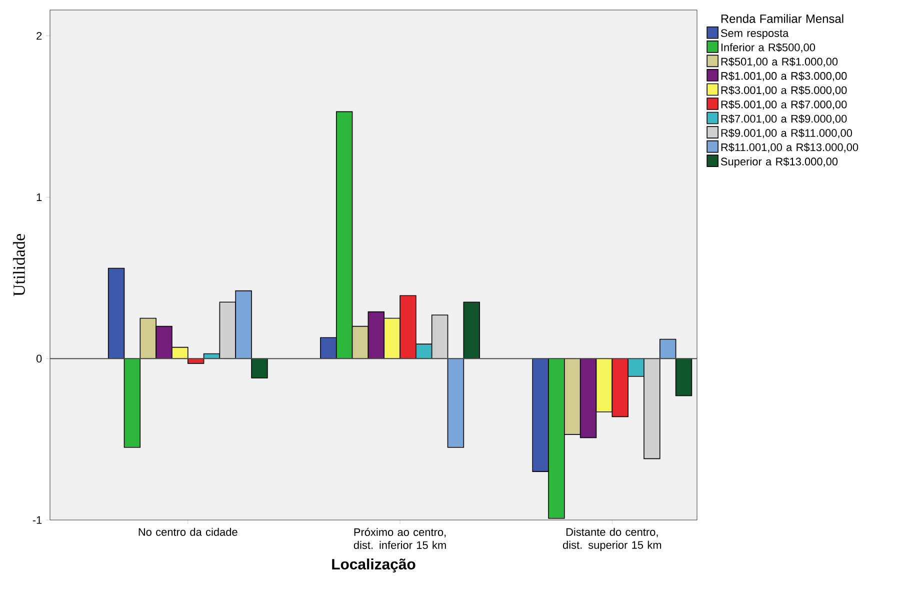 Image resolution: width=910 pixels, height=599 pixels. Describe the element at coordinates (784, 105) in the screenshot. I see `legend-label: R$5.001,00 a R$7.000,00` at that location.